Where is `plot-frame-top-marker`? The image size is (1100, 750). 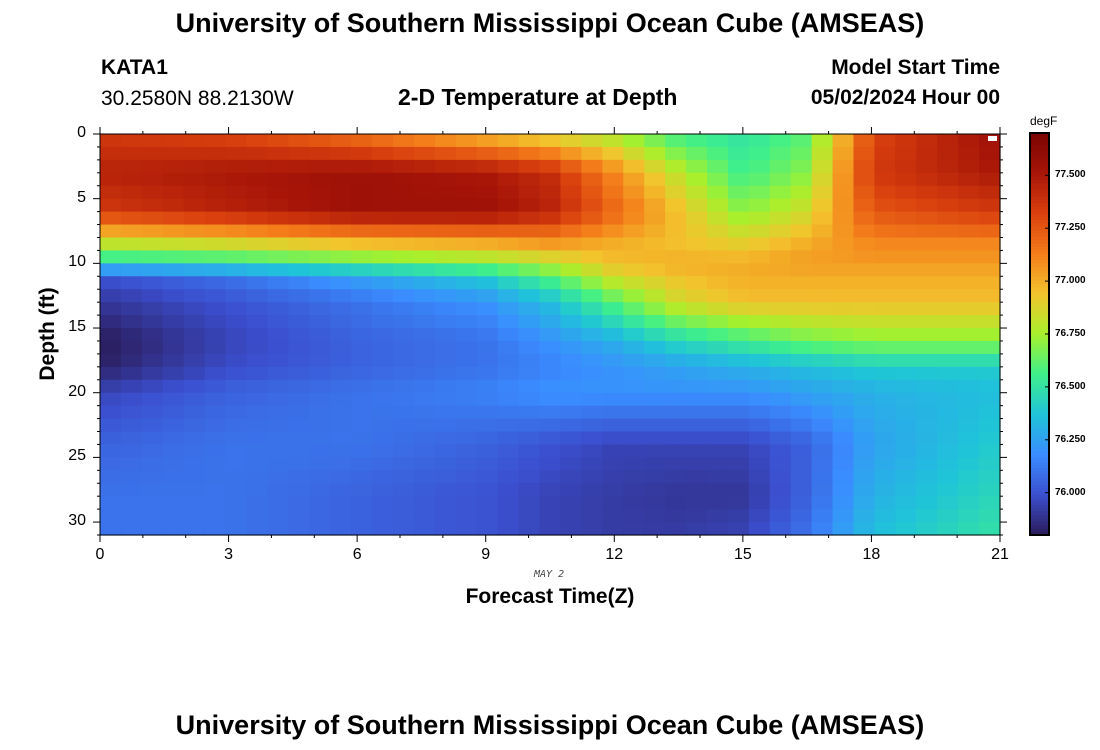
plot-frame-top-marker is located at coordinates (992, 138).